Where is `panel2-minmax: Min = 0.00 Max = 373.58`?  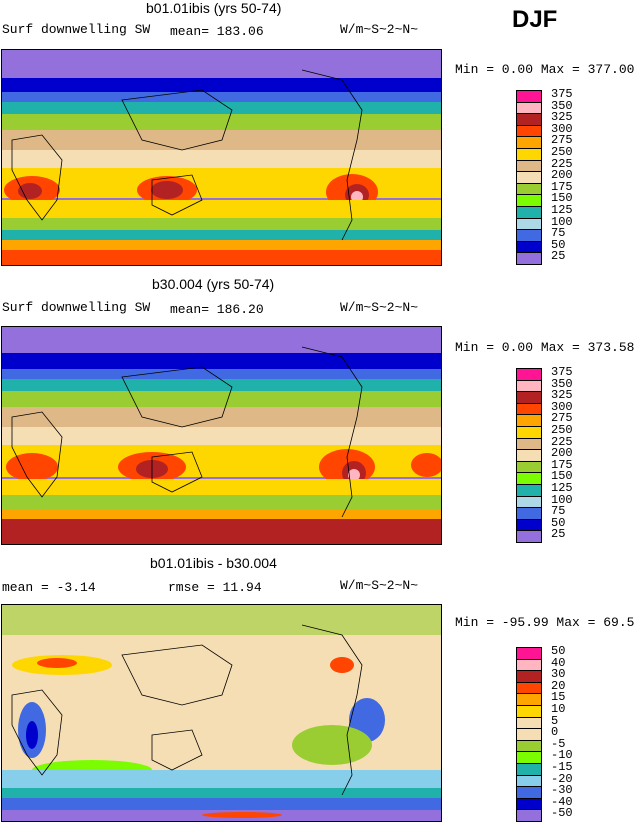
panel2-minmax: Min = 0.00 Max = 373.58 is located at coordinates (544, 347).